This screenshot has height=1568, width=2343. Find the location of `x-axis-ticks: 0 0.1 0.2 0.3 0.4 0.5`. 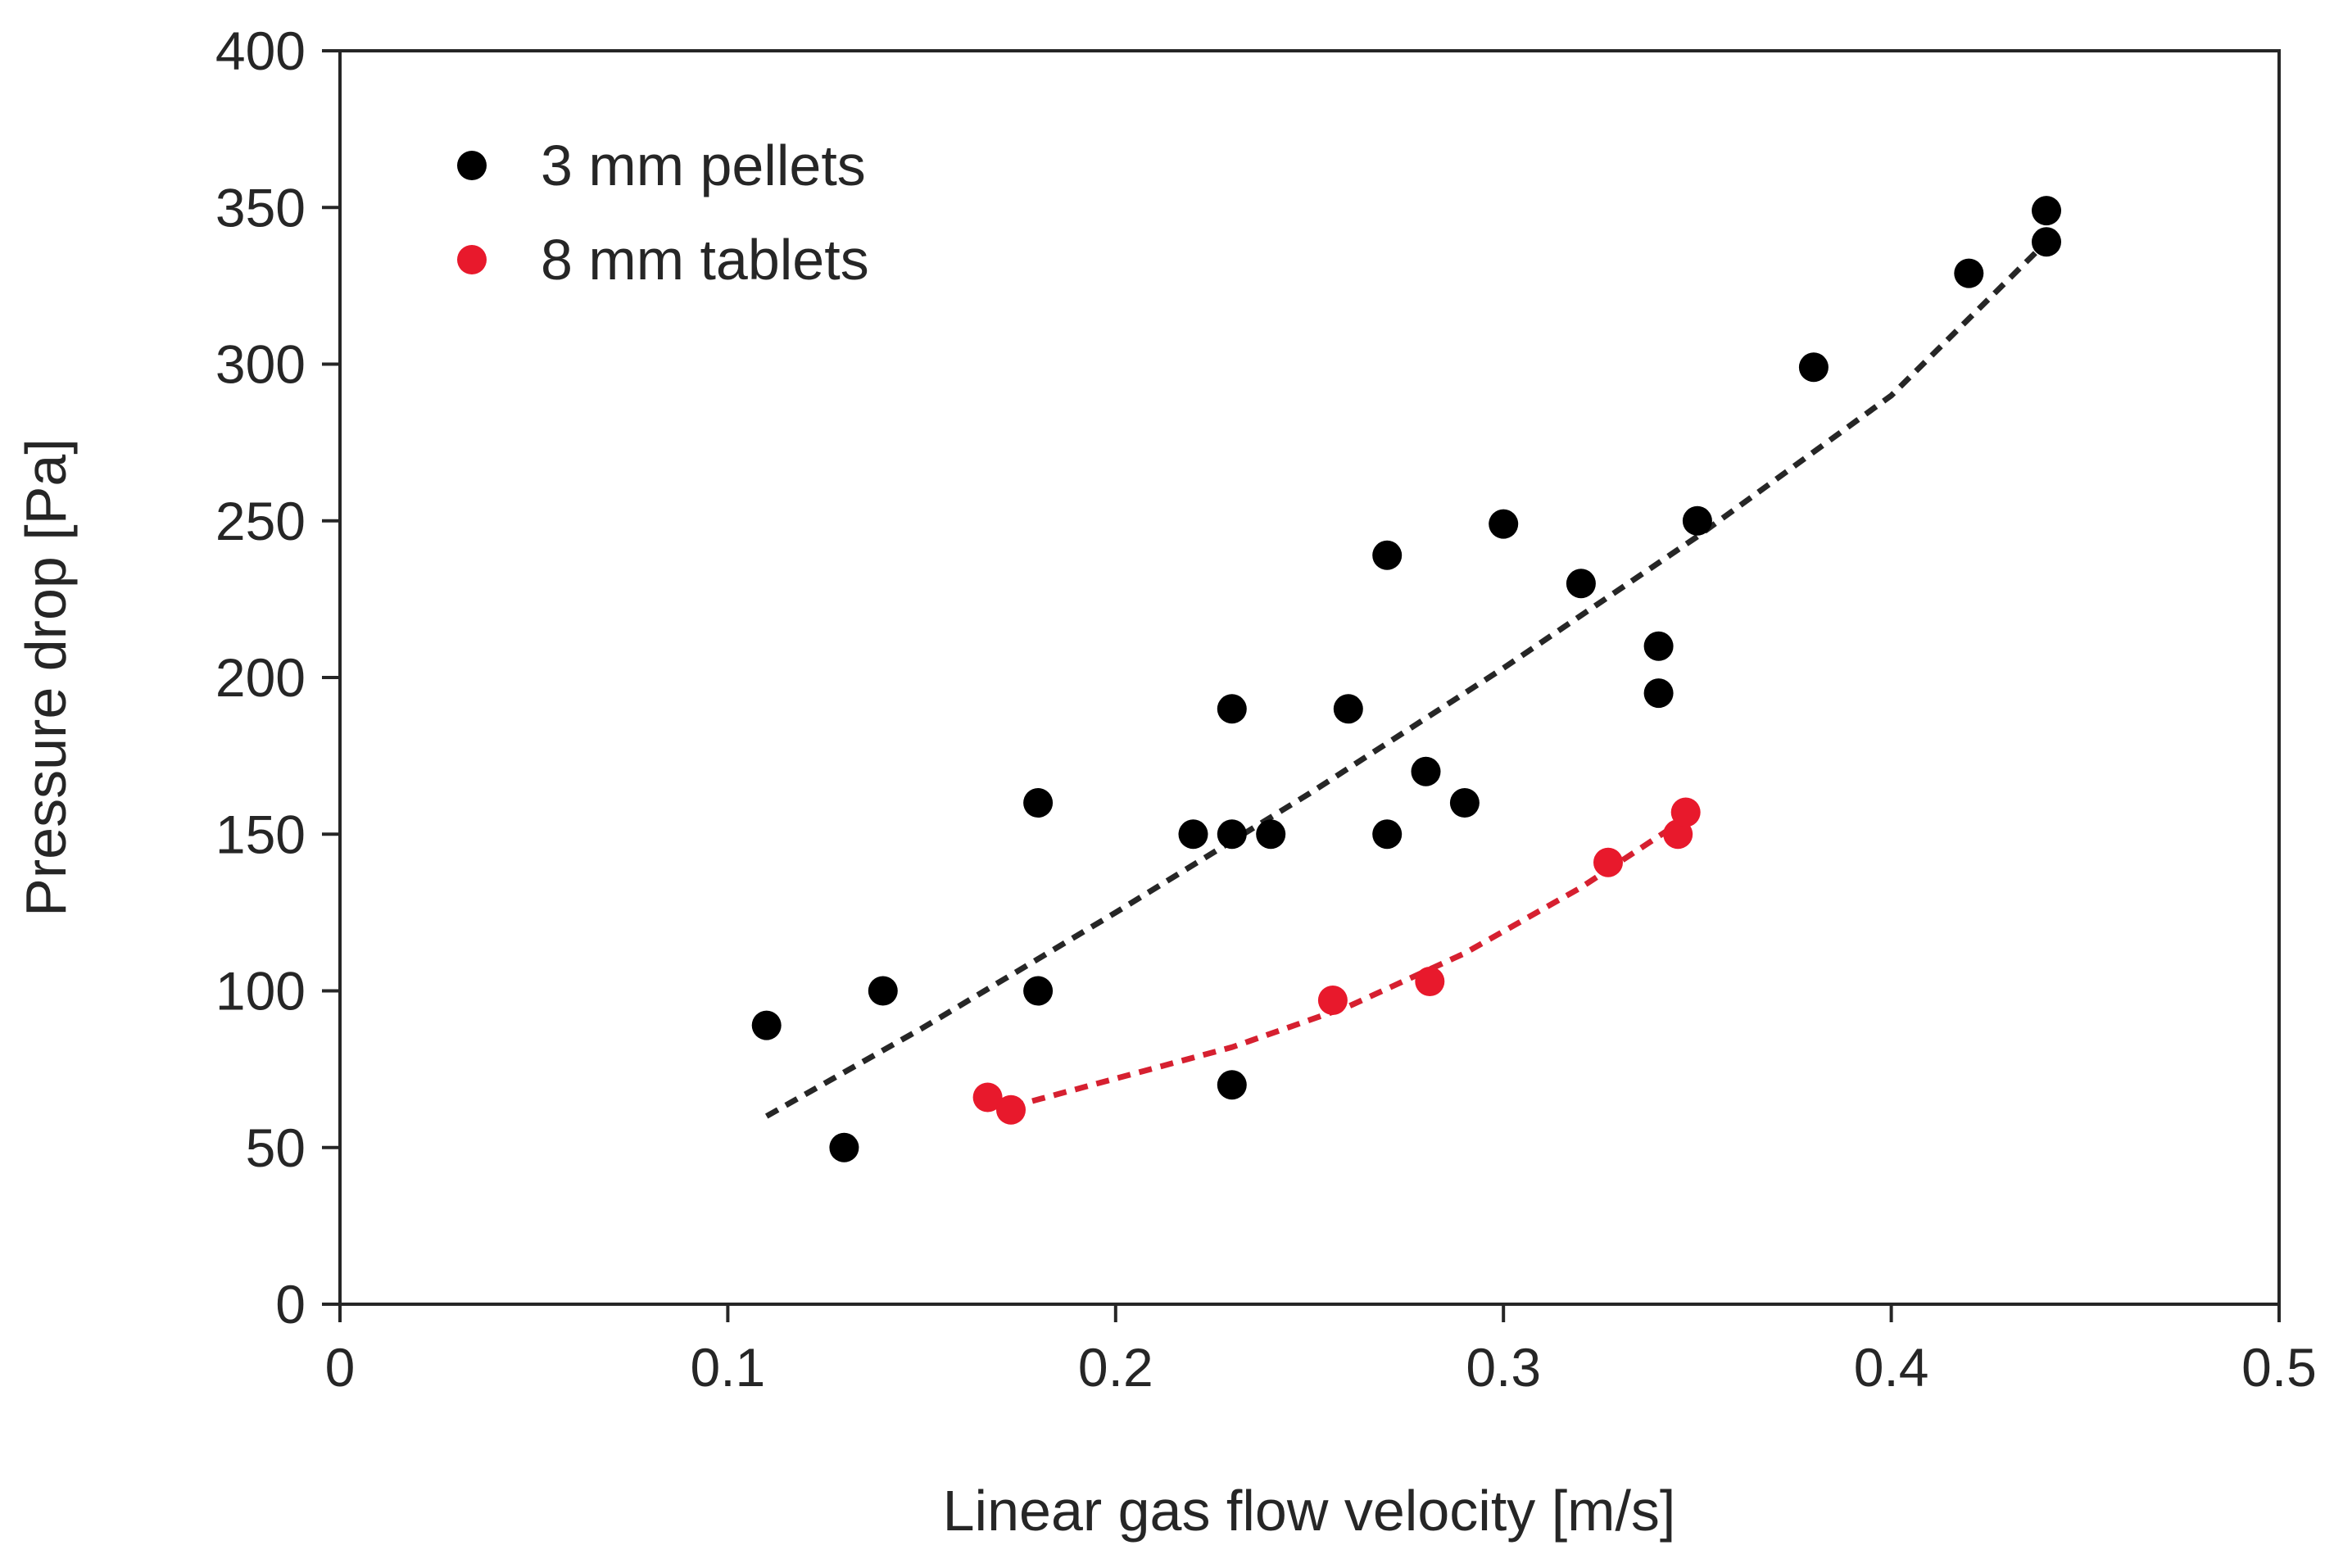

x-axis-ticks: 0 0.1 0.2 0.3 0.4 0.5 is located at coordinates (1321, 1351).